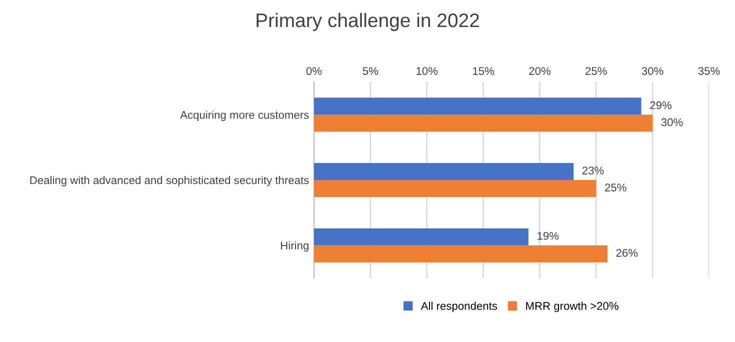 The height and width of the screenshot is (342, 735). Describe the element at coordinates (459, 307) in the screenshot. I see `legend-label: All respondents` at that location.